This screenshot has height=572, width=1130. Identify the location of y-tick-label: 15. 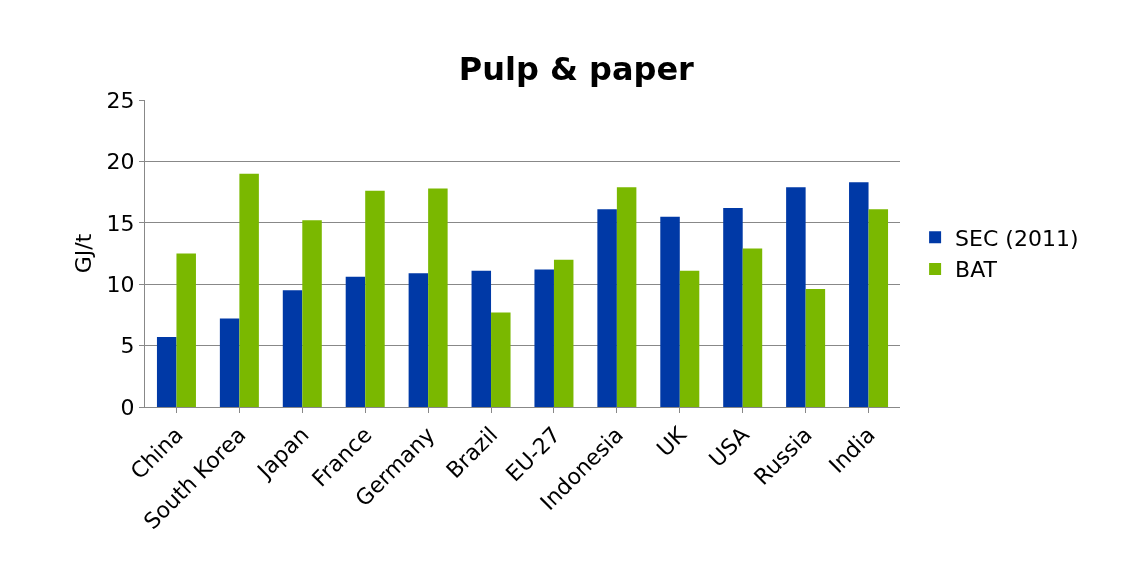
(120, 223).